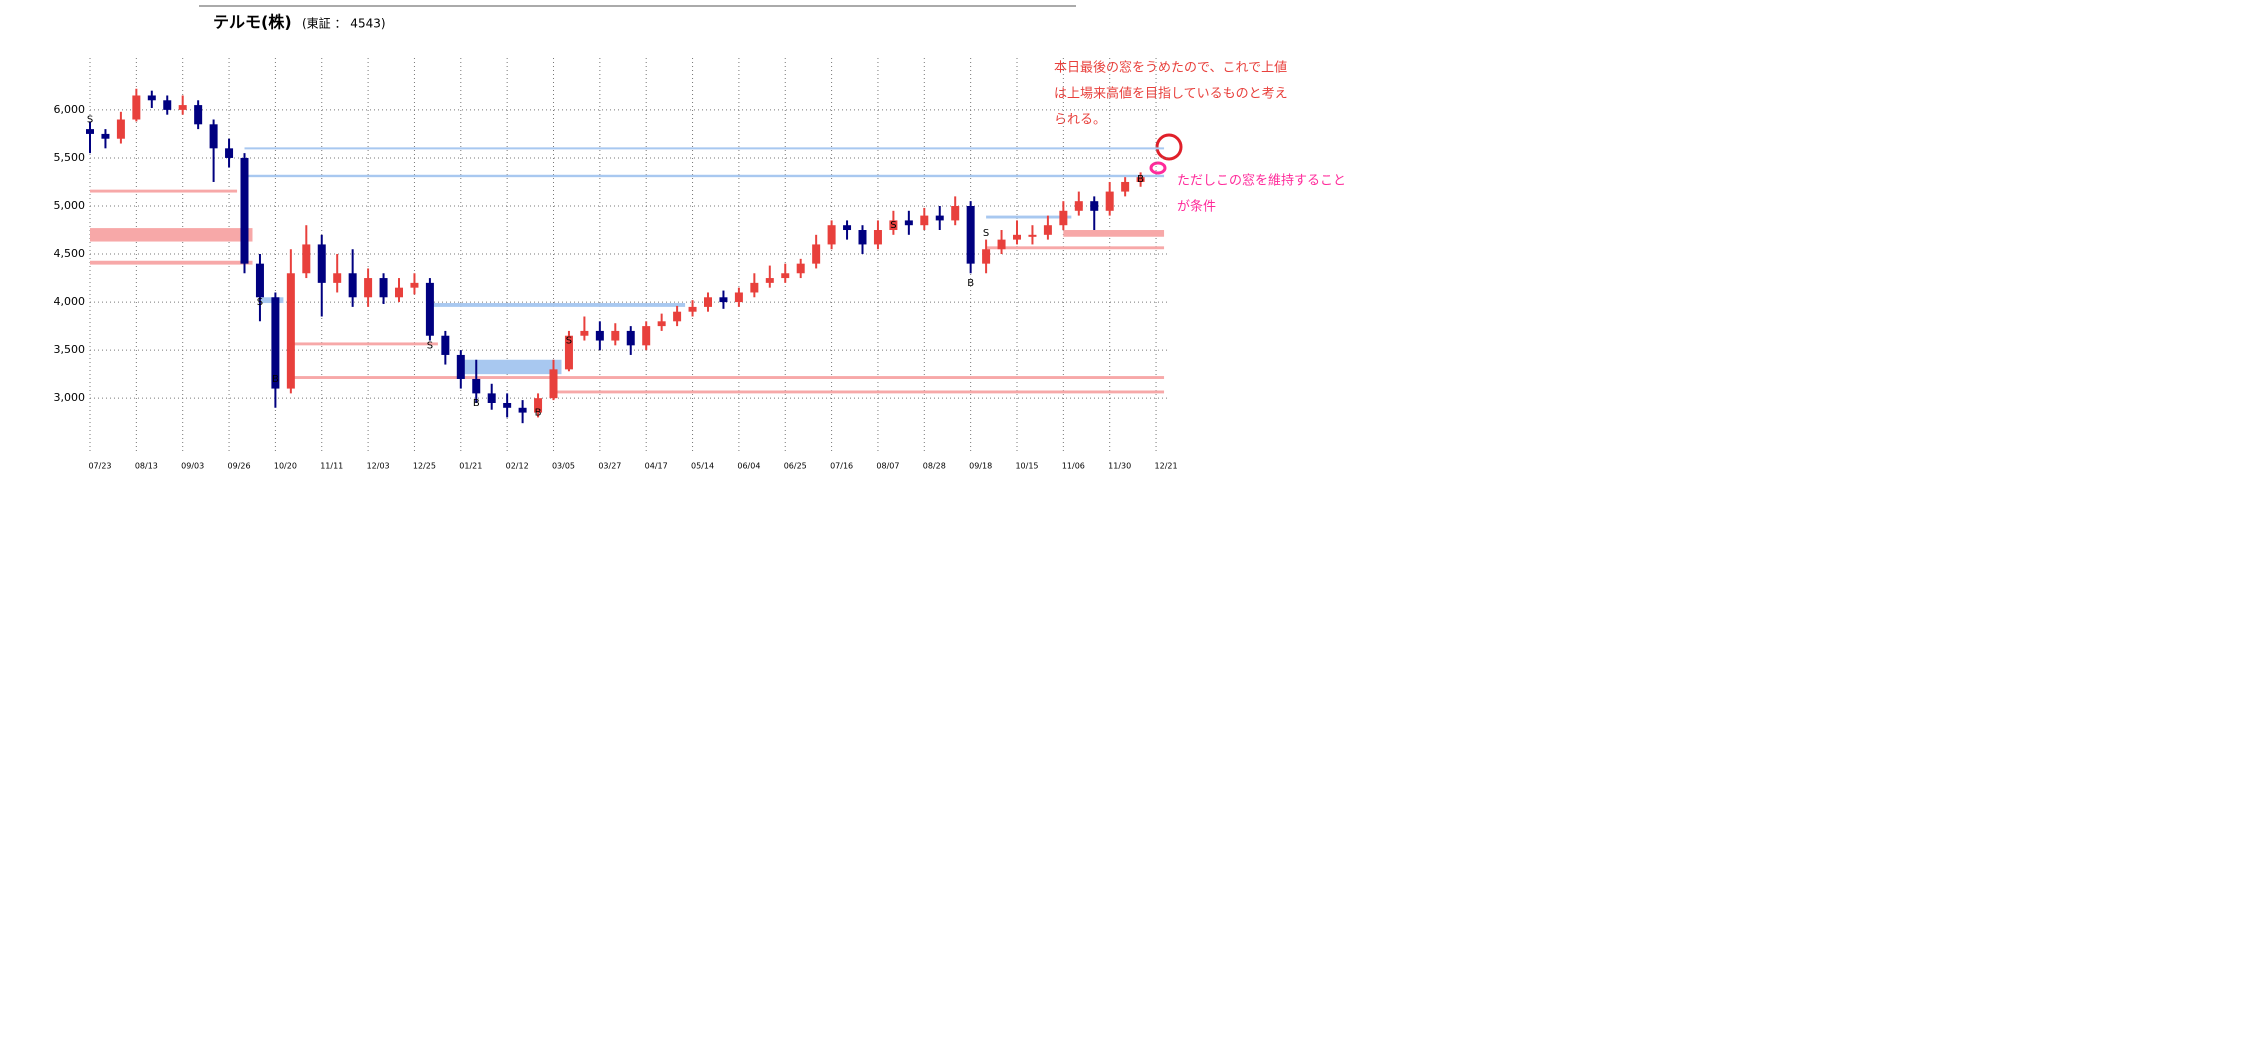 This screenshot has height=1048, width=2262. What do you see at coordinates (1080, 120) in the screenshot?
I see `annotation: られる。` at bounding box center [1080, 120].